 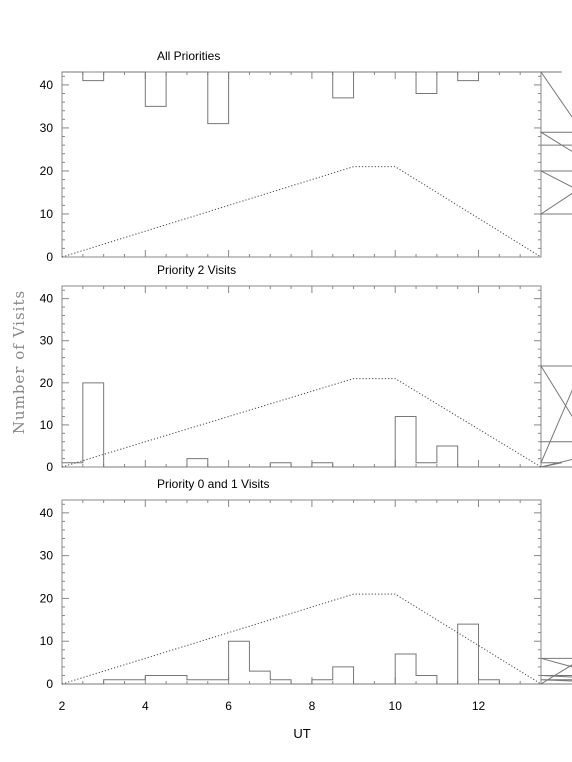 What do you see at coordinates (396, 706) in the screenshot?
I see `x-tick-label: 10` at bounding box center [396, 706].